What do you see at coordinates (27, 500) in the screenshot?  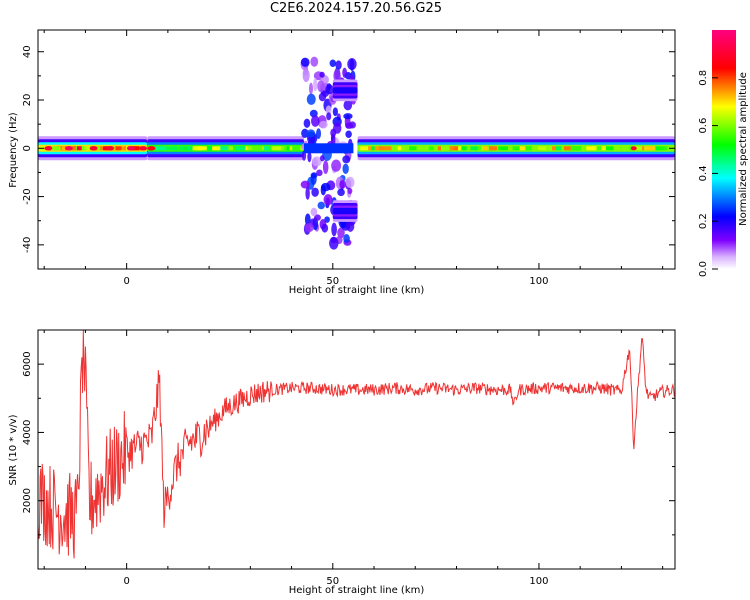 I see `snr-y-tick-label: 2000` at bounding box center [27, 500].